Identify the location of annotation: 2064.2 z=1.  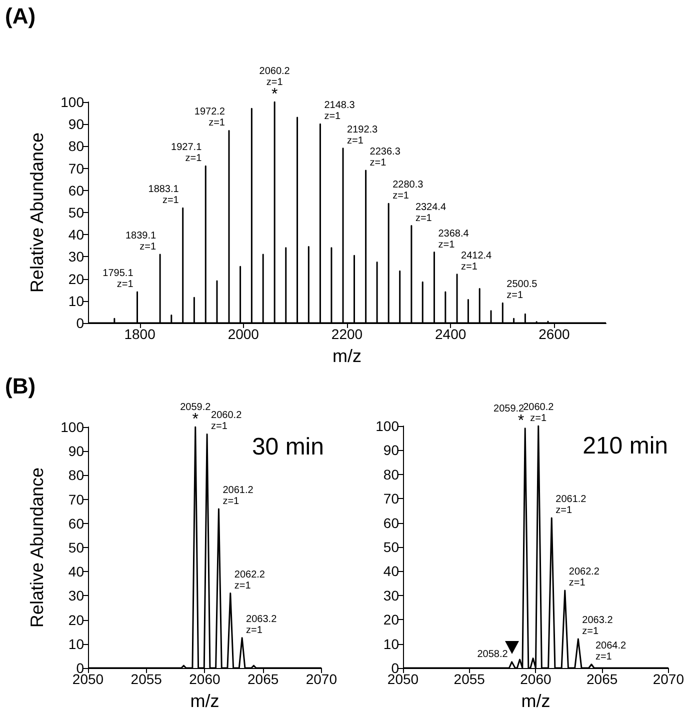
(610, 651).